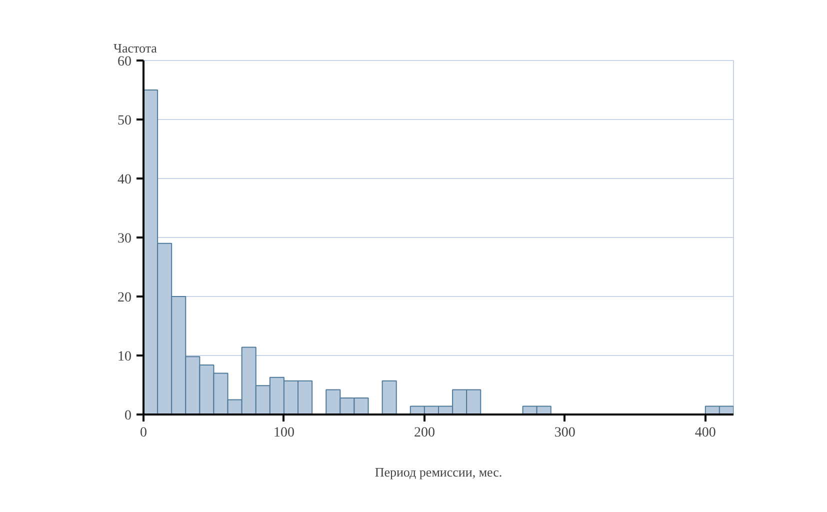 This screenshot has width=827, height=512. I want to click on y-axis-title: Частота, so click(136, 48).